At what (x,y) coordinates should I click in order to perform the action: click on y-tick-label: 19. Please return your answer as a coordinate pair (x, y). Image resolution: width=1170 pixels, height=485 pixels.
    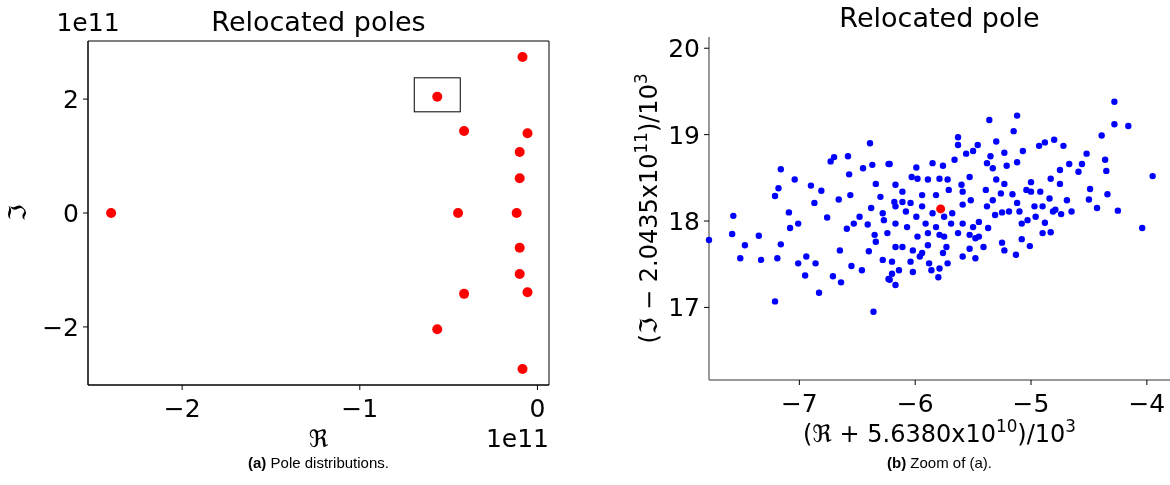
    Looking at the image, I should click on (684, 135).